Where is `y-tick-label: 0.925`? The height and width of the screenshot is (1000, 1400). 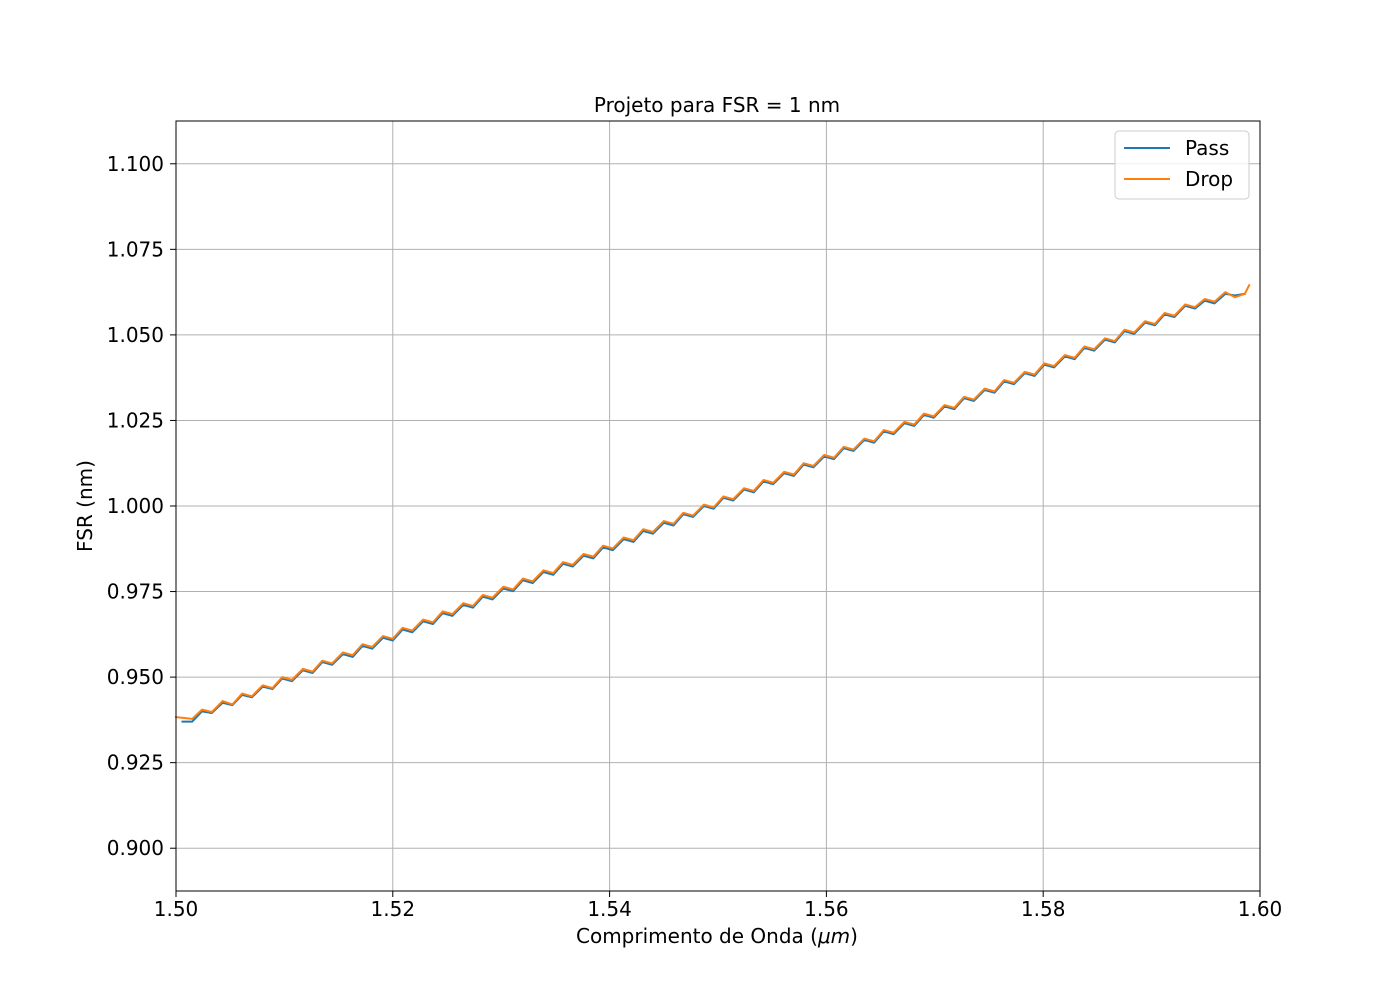 y-tick-label: 0.925 is located at coordinates (135, 763).